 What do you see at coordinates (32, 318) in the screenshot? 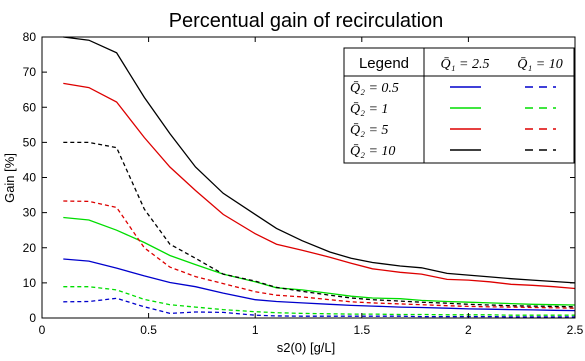
I see `y-tick-label: 0` at bounding box center [32, 318].